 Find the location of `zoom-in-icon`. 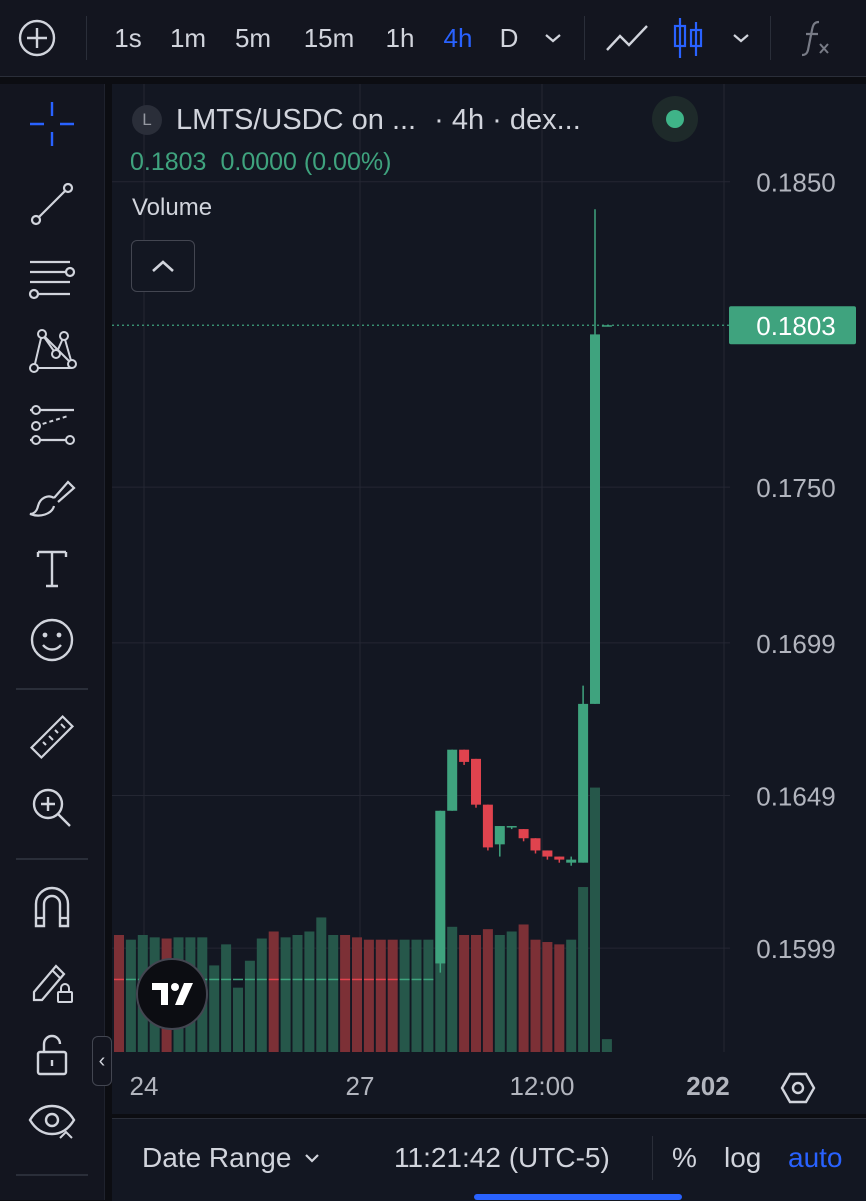

zoom-in-icon is located at coordinates (52, 808).